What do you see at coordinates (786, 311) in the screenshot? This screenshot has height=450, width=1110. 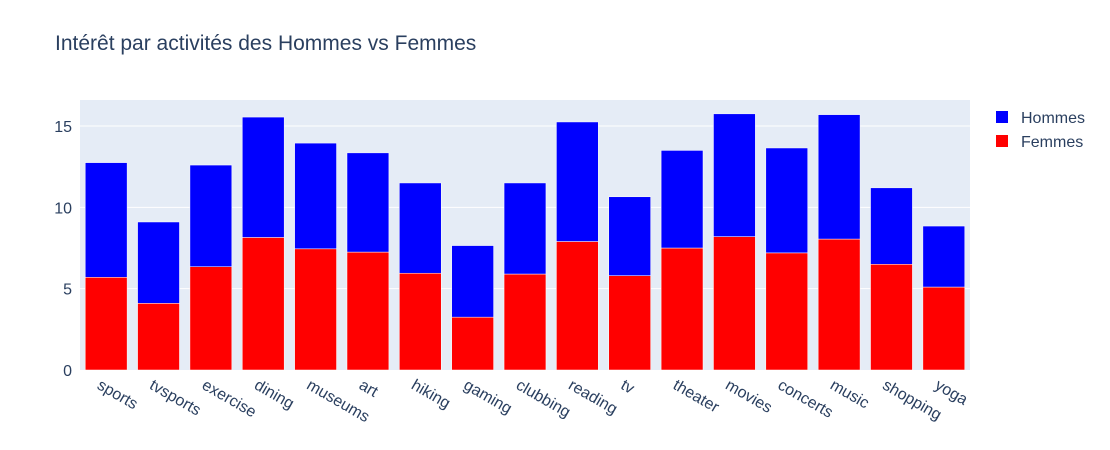 I see `bar-femmes-concerts` at bounding box center [786, 311].